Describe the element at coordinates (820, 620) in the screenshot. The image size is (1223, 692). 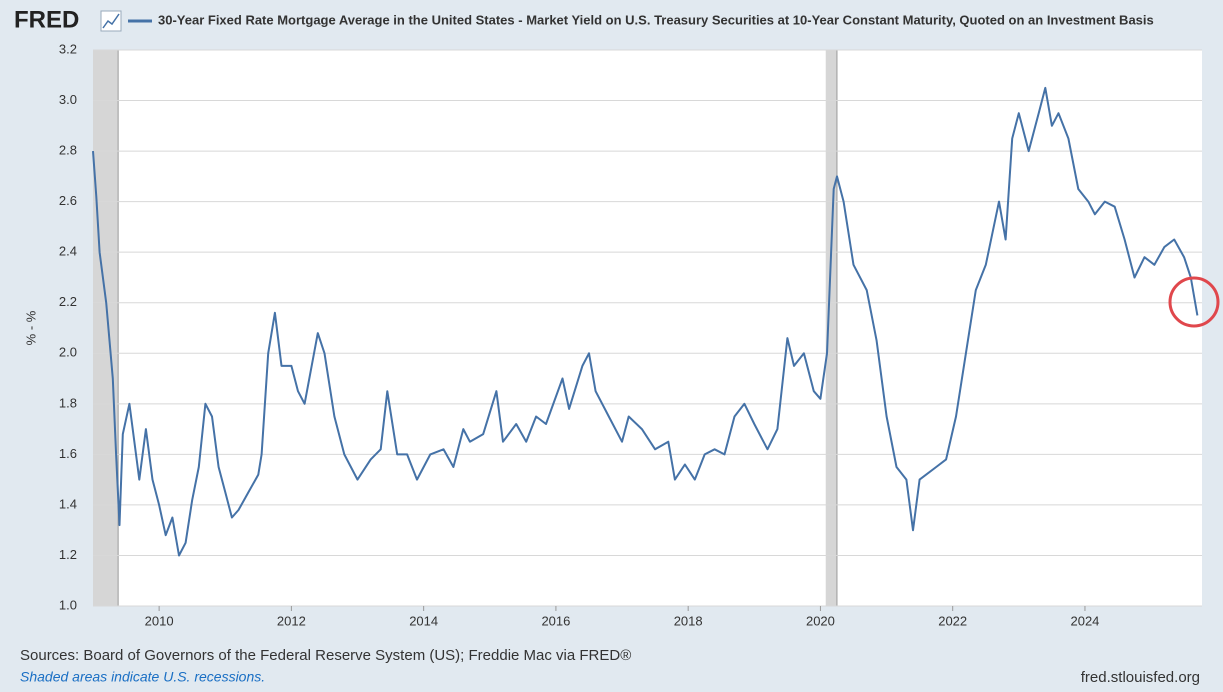
I see `x-tick-label: 2020` at that location.